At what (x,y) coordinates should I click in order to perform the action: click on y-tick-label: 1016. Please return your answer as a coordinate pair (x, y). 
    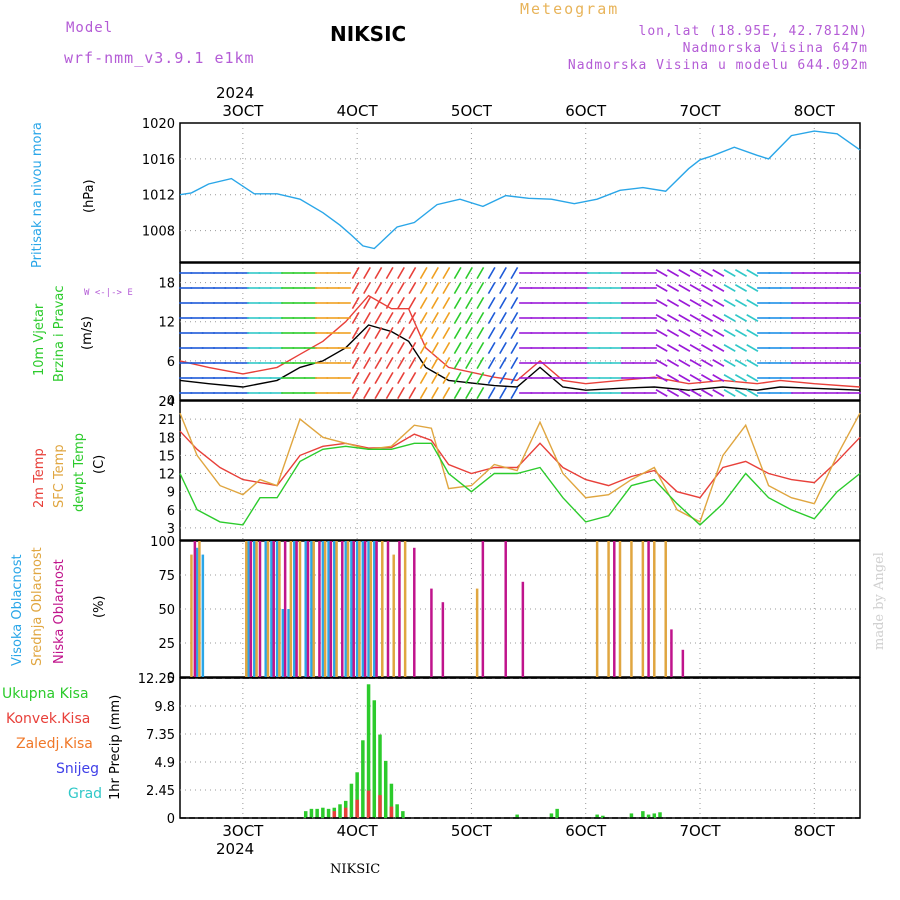
    Looking at the image, I should click on (158, 160).